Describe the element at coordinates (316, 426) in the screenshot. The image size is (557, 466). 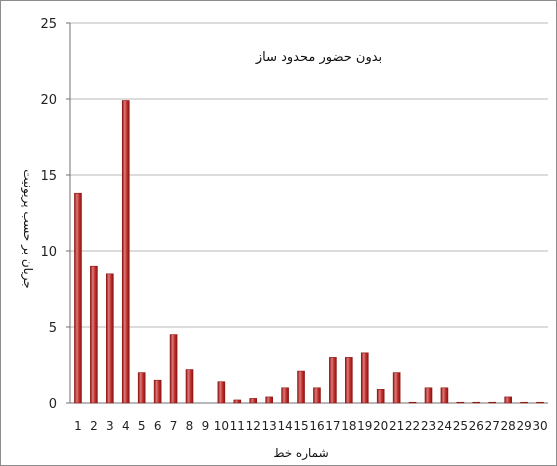
I see `x-tick-label: 16` at that location.